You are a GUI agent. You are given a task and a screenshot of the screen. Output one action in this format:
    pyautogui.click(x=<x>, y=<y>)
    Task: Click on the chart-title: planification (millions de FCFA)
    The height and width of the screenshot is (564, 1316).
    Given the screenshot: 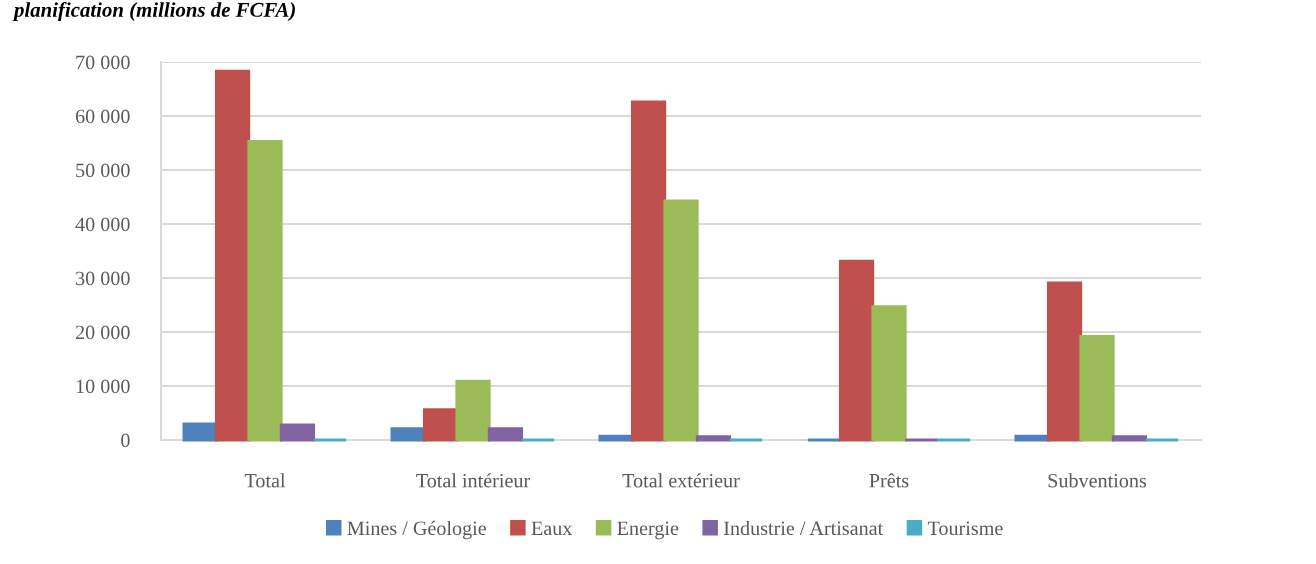 What is the action you would take?
    pyautogui.click(x=153, y=12)
    